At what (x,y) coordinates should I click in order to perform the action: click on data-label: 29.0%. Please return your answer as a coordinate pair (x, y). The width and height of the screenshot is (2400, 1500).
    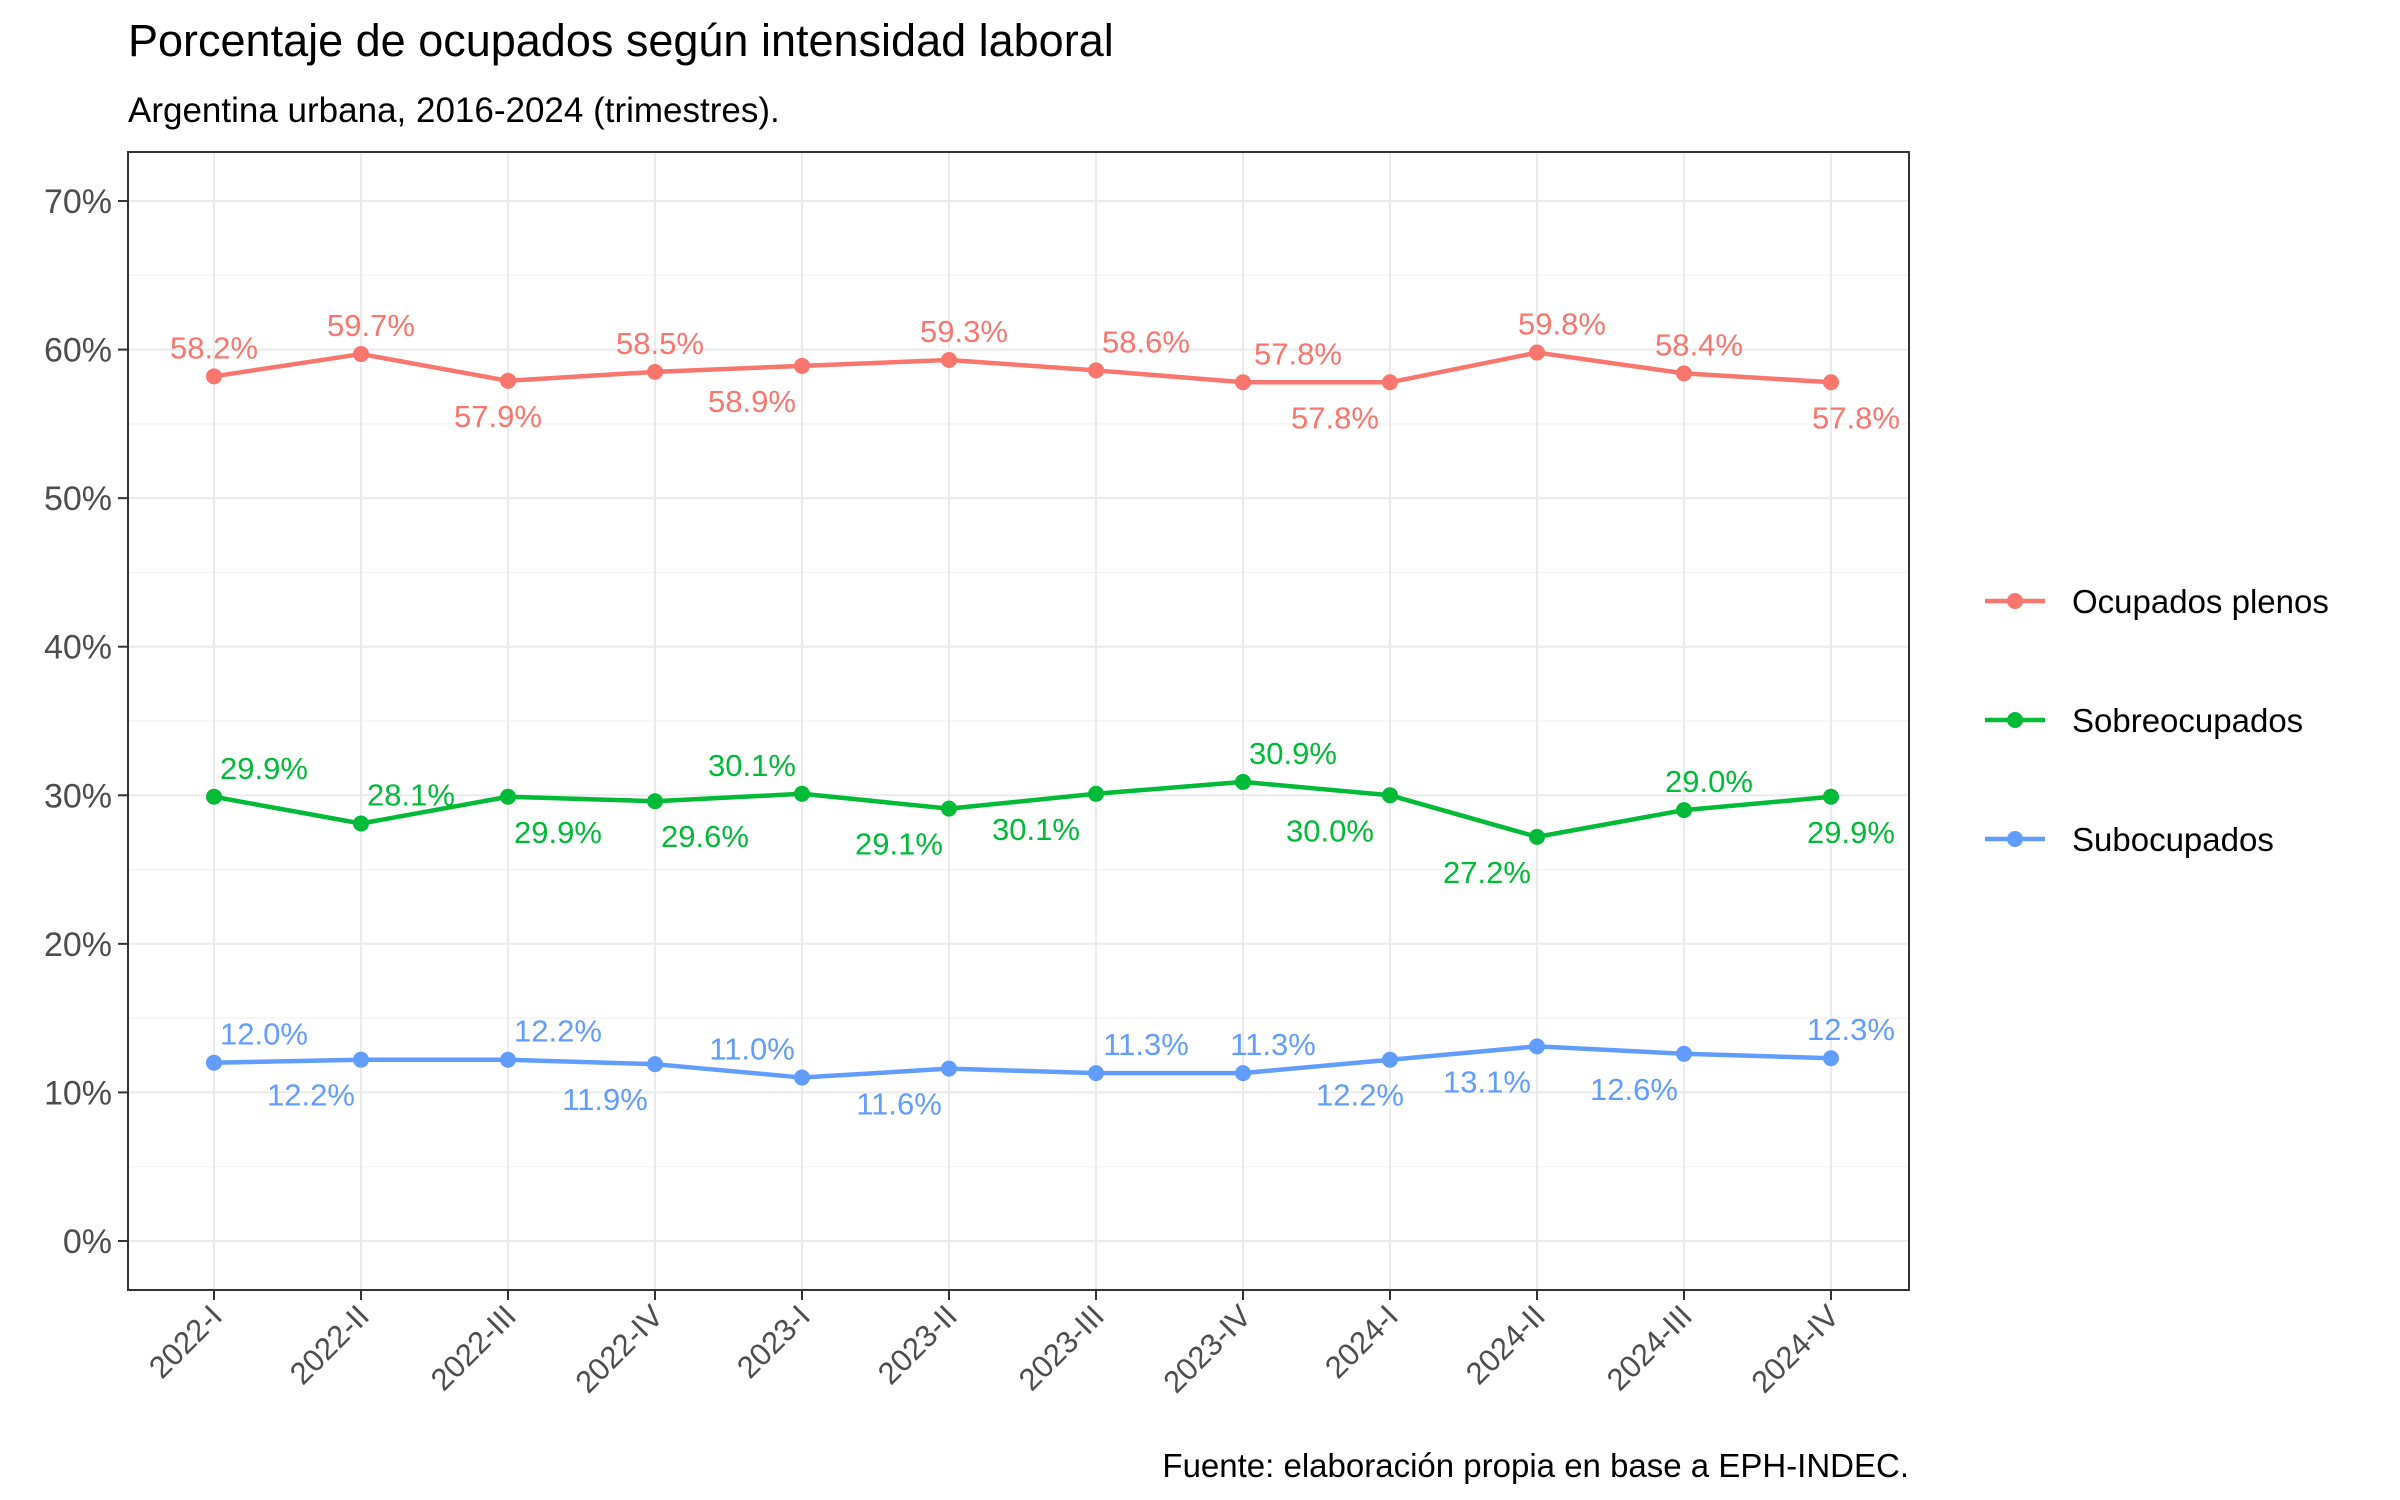
    Looking at the image, I should click on (1709, 781).